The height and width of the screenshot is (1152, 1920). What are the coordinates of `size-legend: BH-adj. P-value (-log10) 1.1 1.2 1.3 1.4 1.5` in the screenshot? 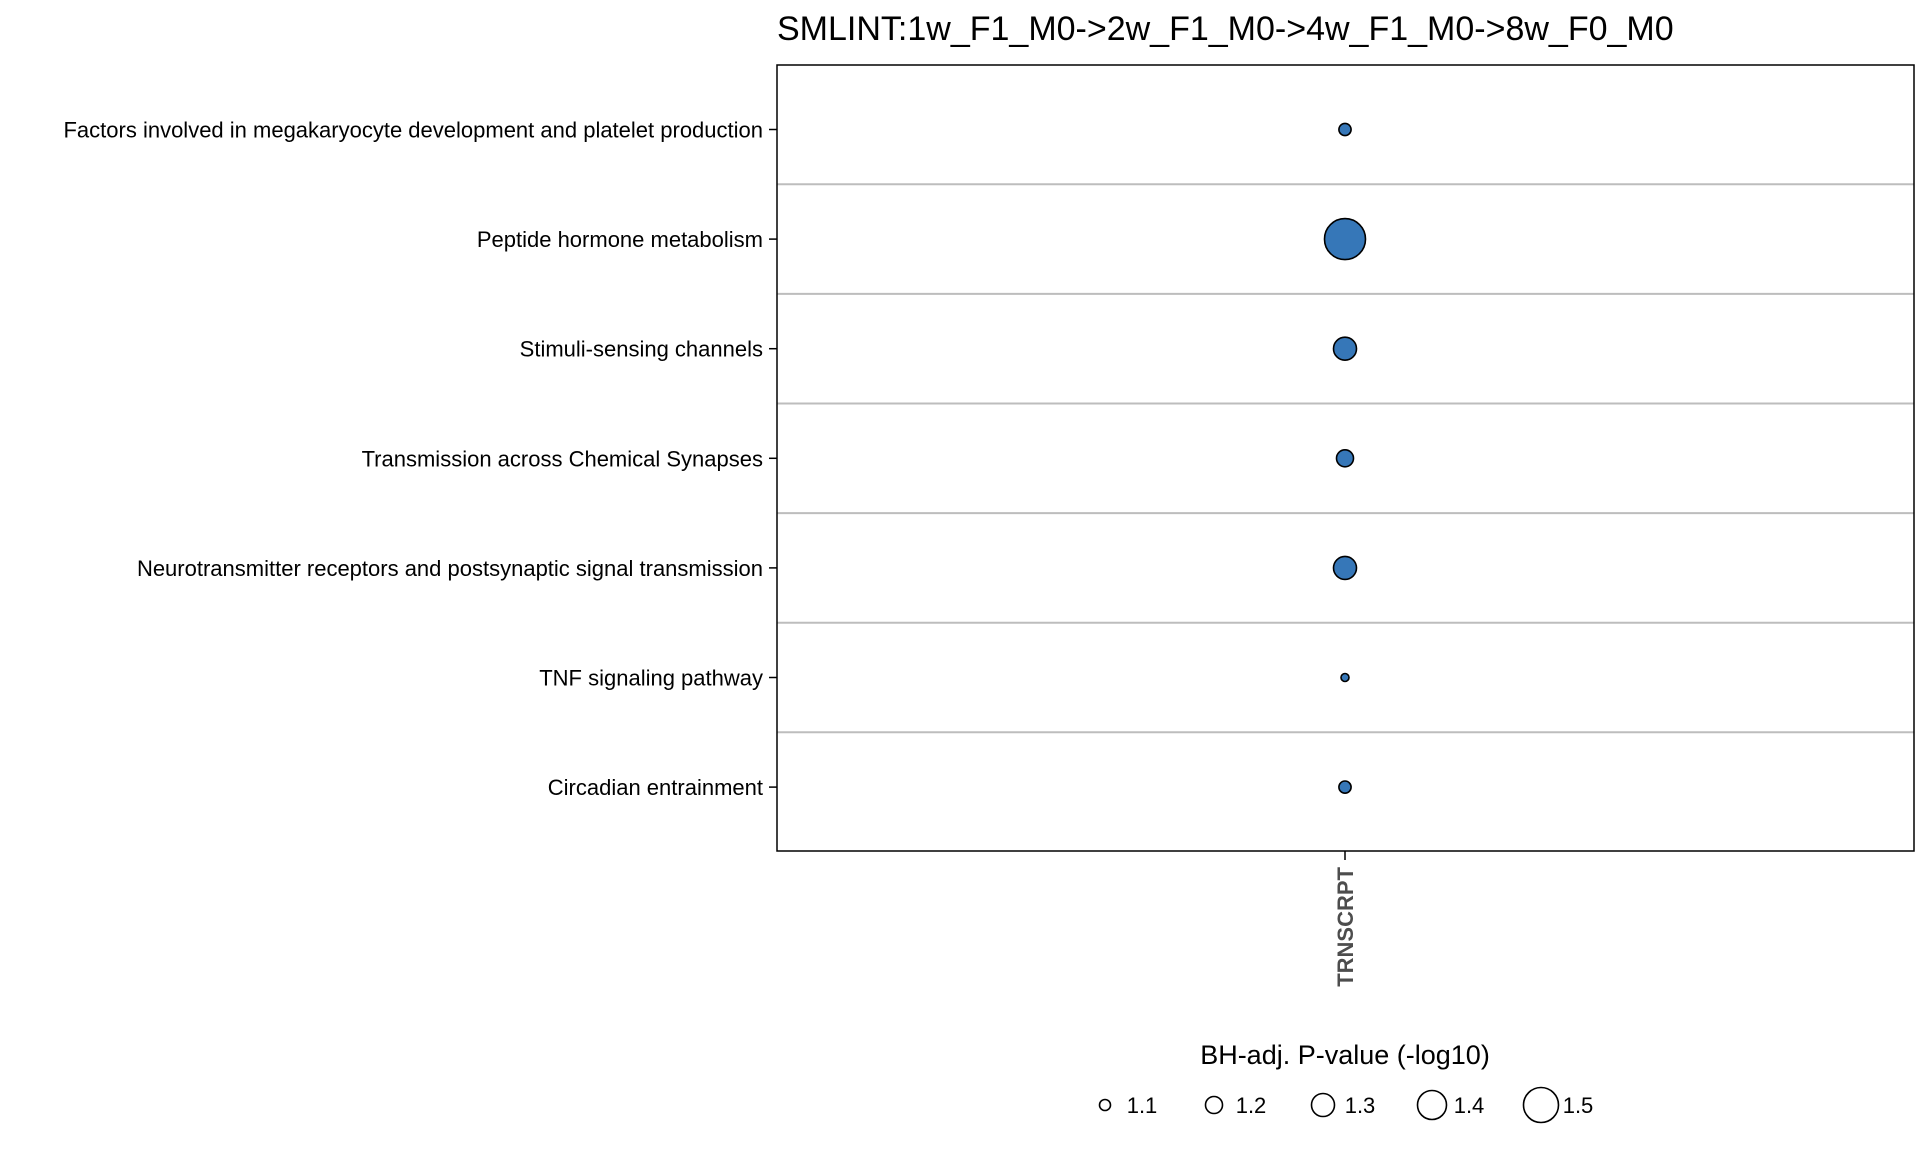 It's located at (1346, 1082).